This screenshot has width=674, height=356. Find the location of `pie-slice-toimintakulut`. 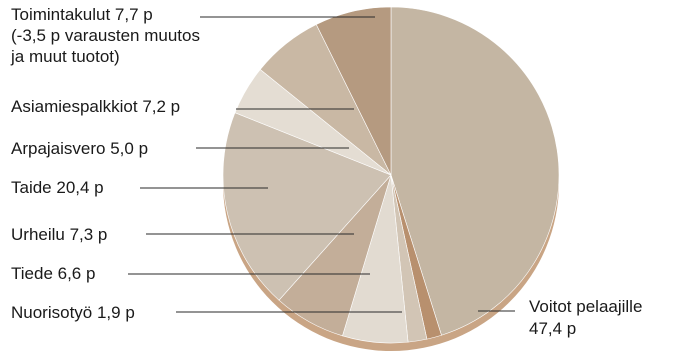

pie-slice-toimintakulut is located at coordinates (353, 91).